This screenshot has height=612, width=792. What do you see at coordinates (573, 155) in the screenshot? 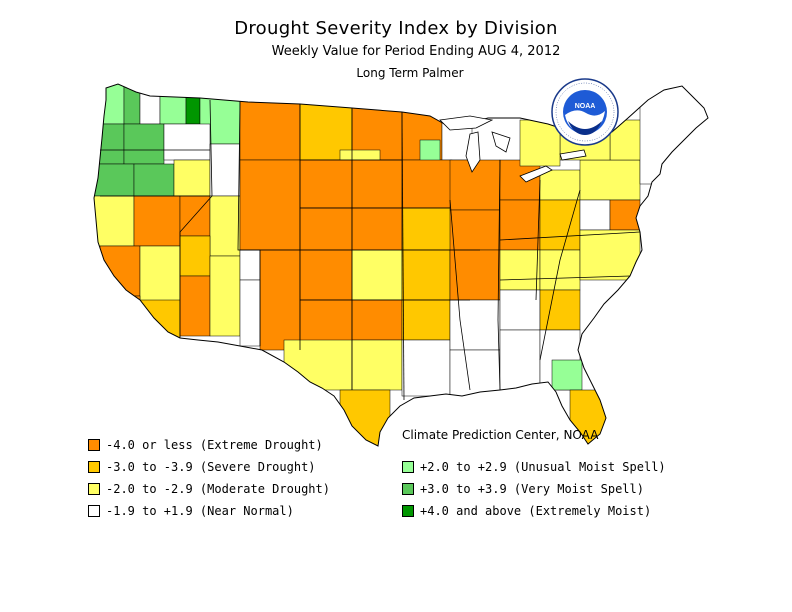
I see `lake-ontario` at bounding box center [573, 155].